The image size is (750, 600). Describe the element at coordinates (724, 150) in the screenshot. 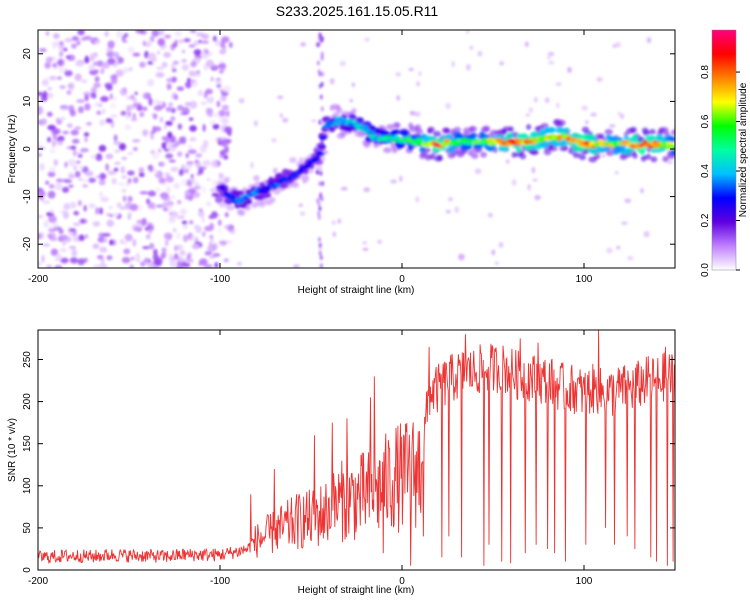

I see `colorbar-frame` at that location.